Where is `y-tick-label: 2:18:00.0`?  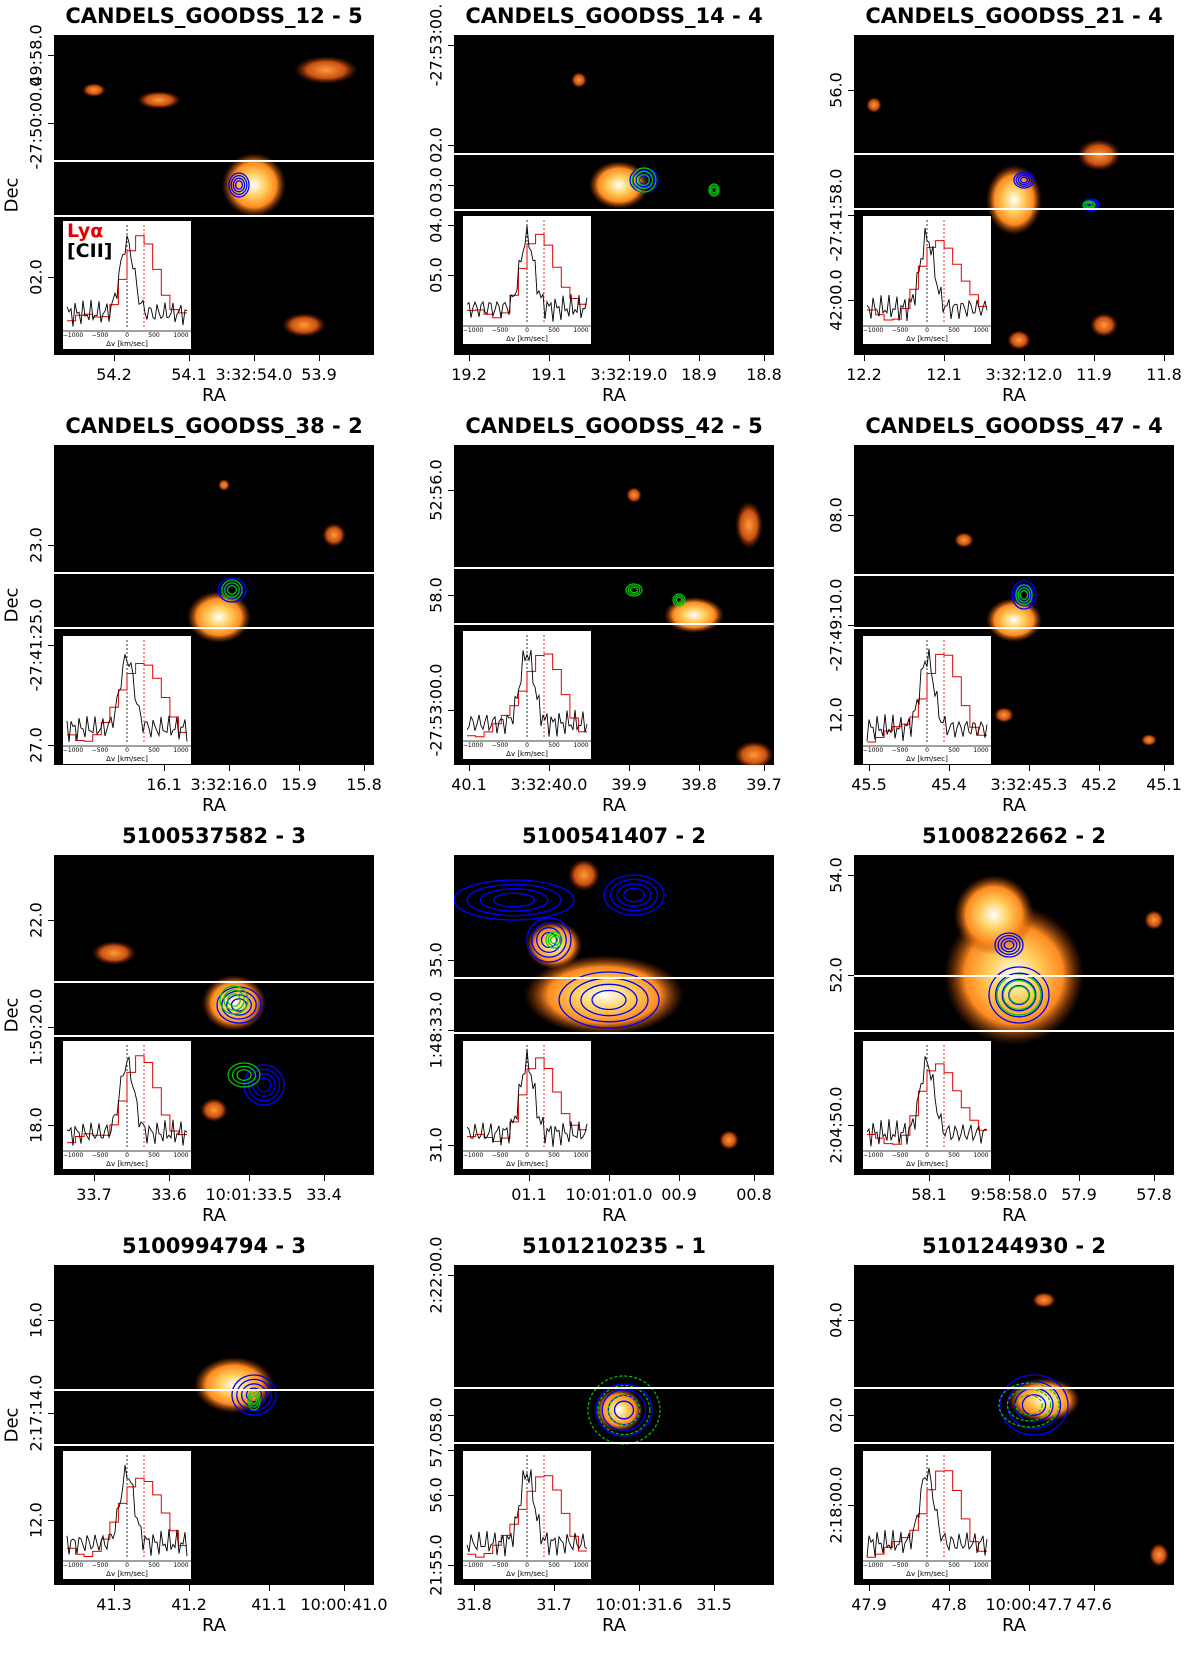 y-tick-label: 2:18:00.0 is located at coordinates (836, 1505).